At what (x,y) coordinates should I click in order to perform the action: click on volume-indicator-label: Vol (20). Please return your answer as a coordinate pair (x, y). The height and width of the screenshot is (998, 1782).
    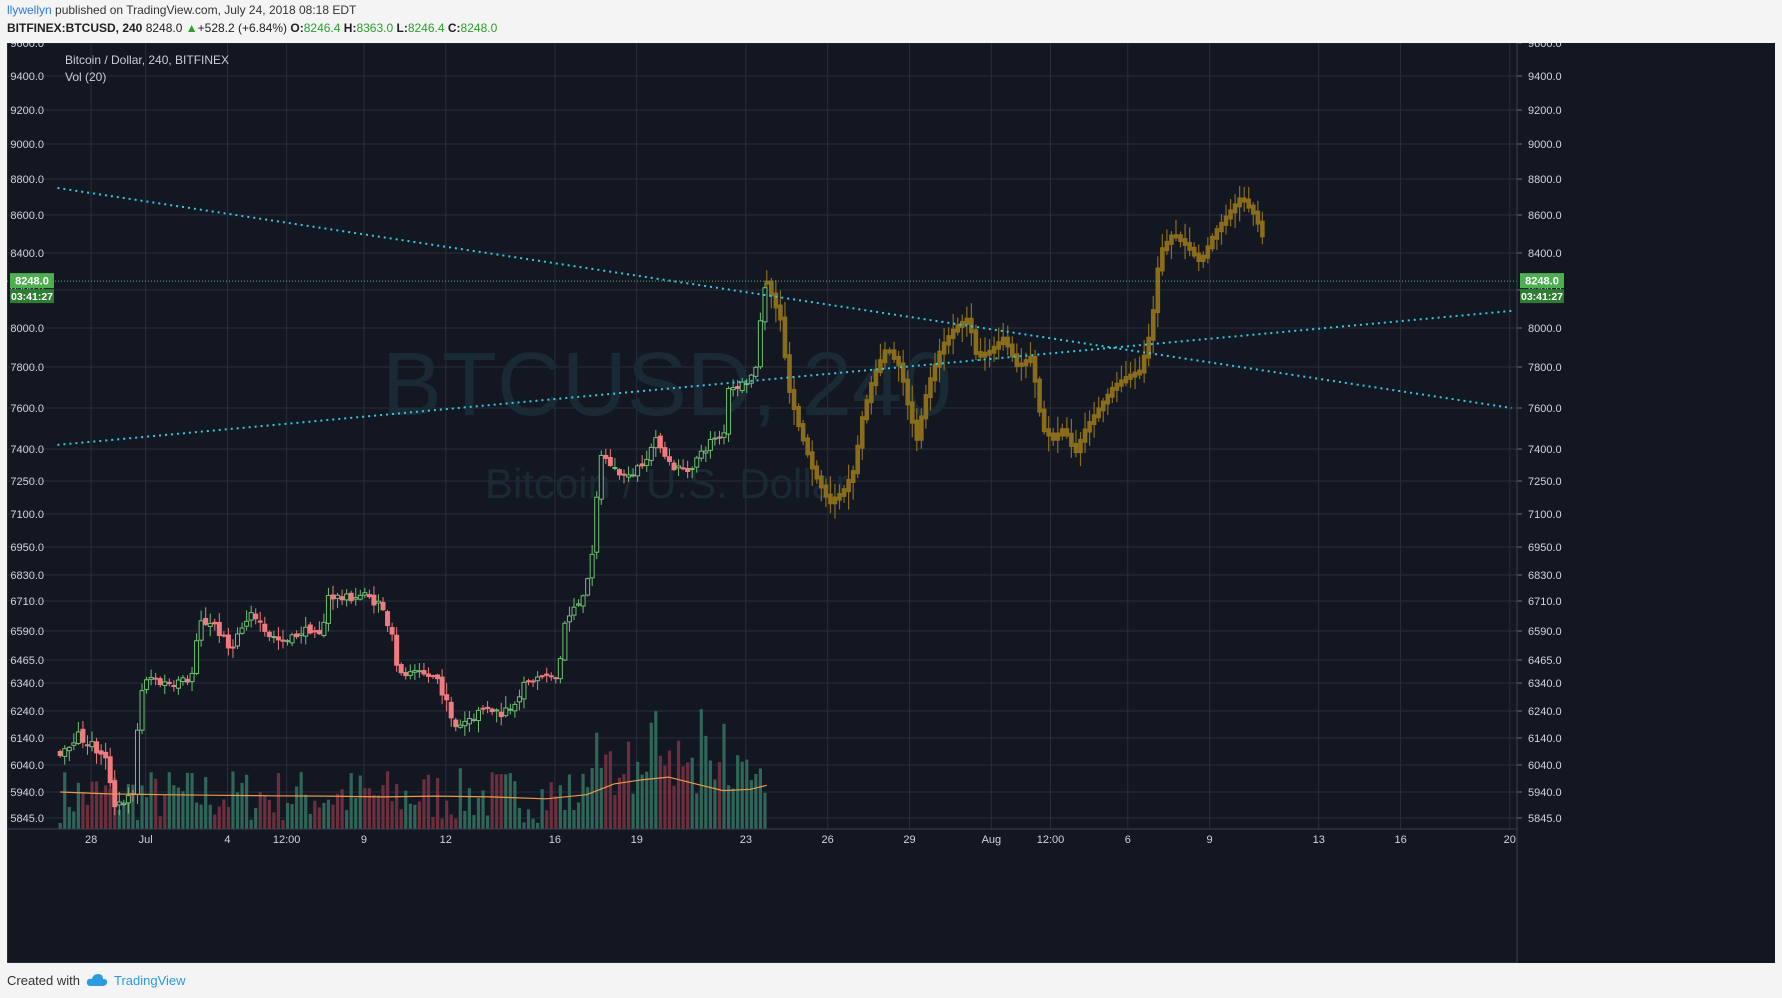
    Looking at the image, I should click on (86, 77).